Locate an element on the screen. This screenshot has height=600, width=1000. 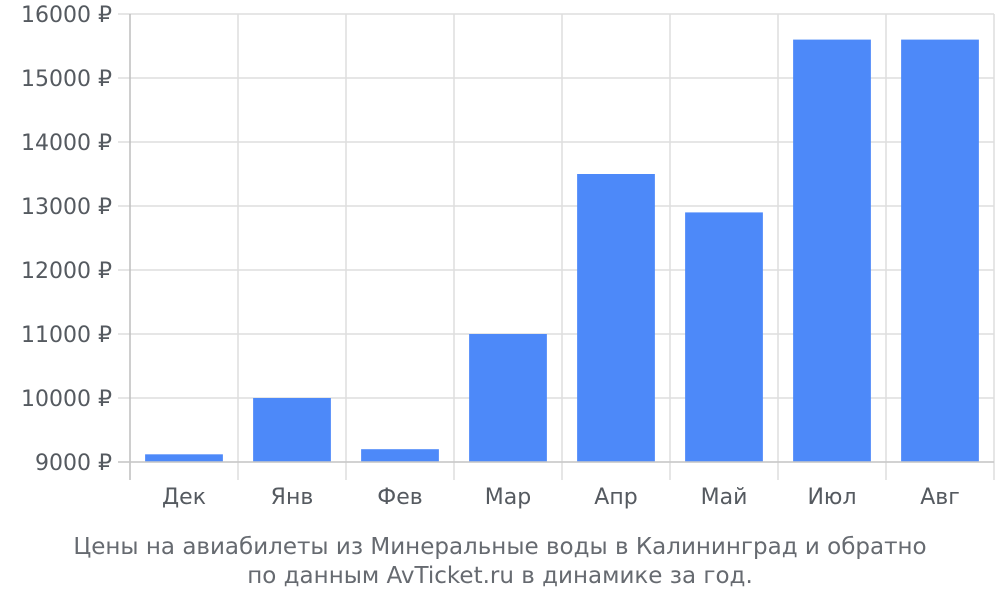
x-tick-label: Янв is located at coordinates (292, 497).